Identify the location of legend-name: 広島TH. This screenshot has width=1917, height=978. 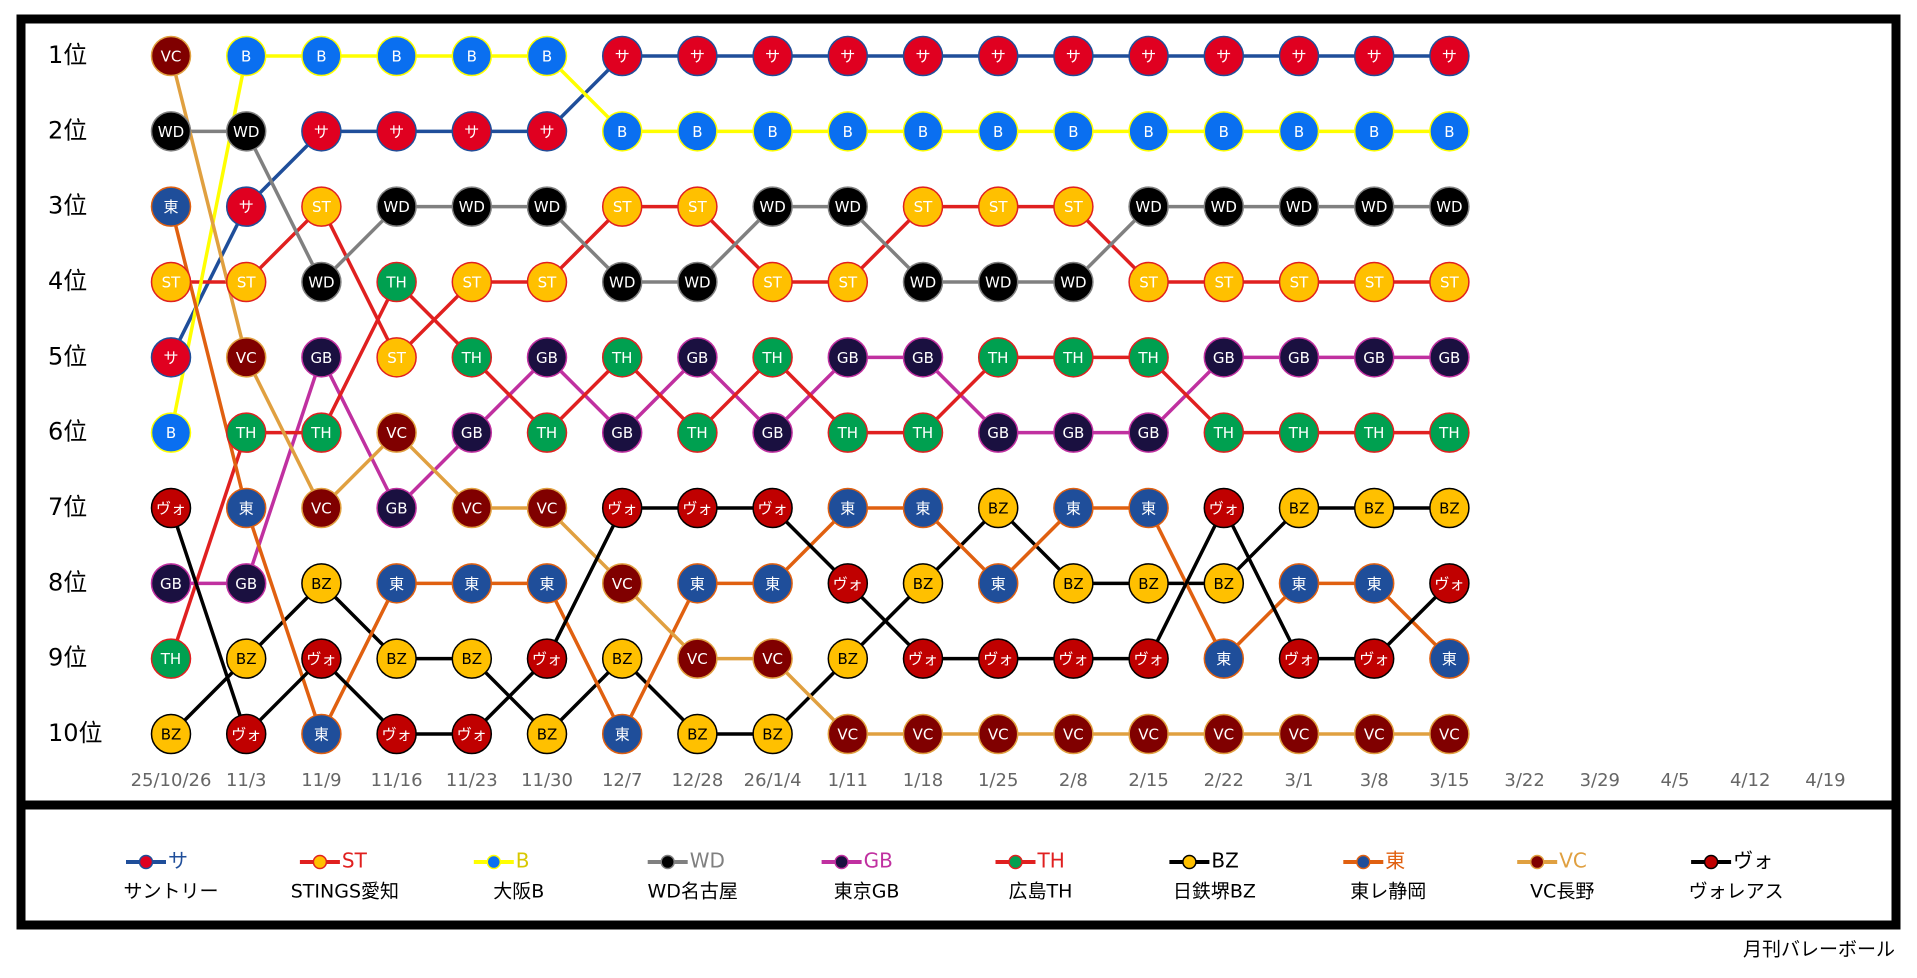
(1041, 892).